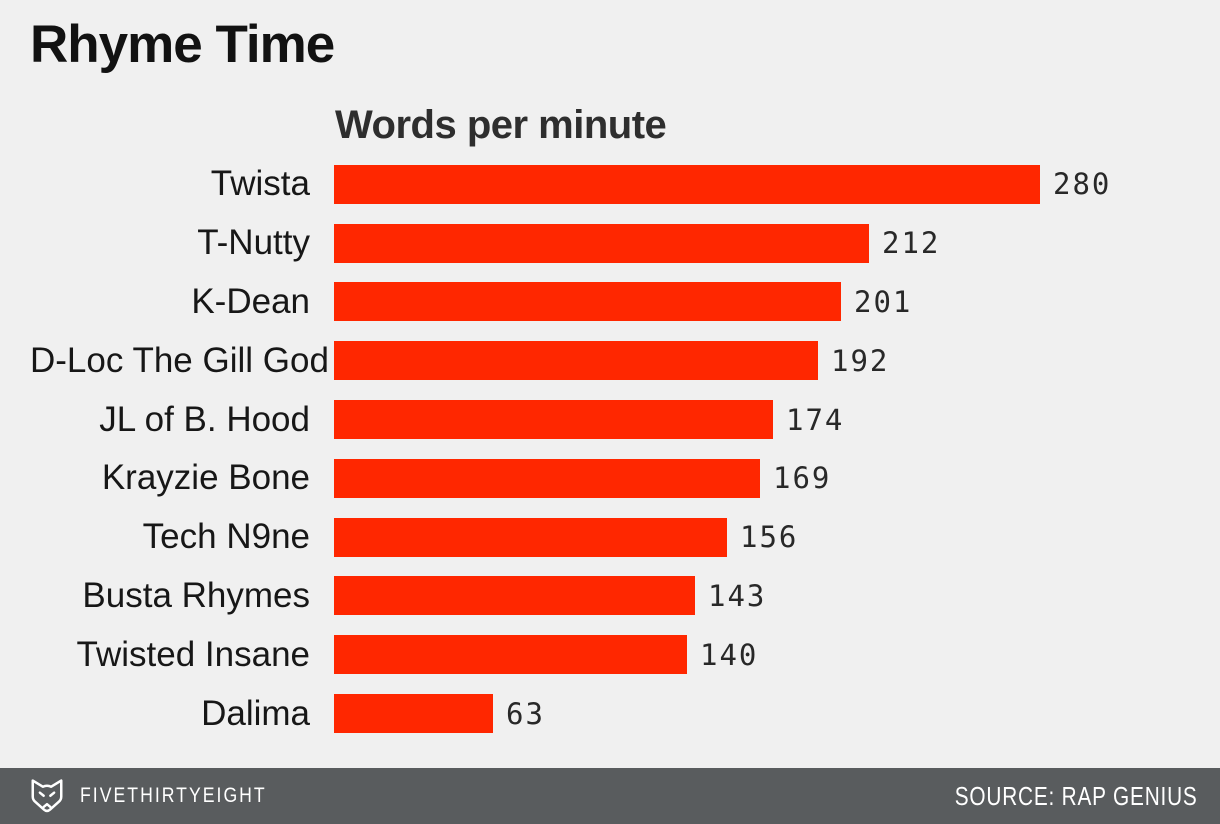  What do you see at coordinates (260, 184) in the screenshot?
I see `category-label: Twista` at bounding box center [260, 184].